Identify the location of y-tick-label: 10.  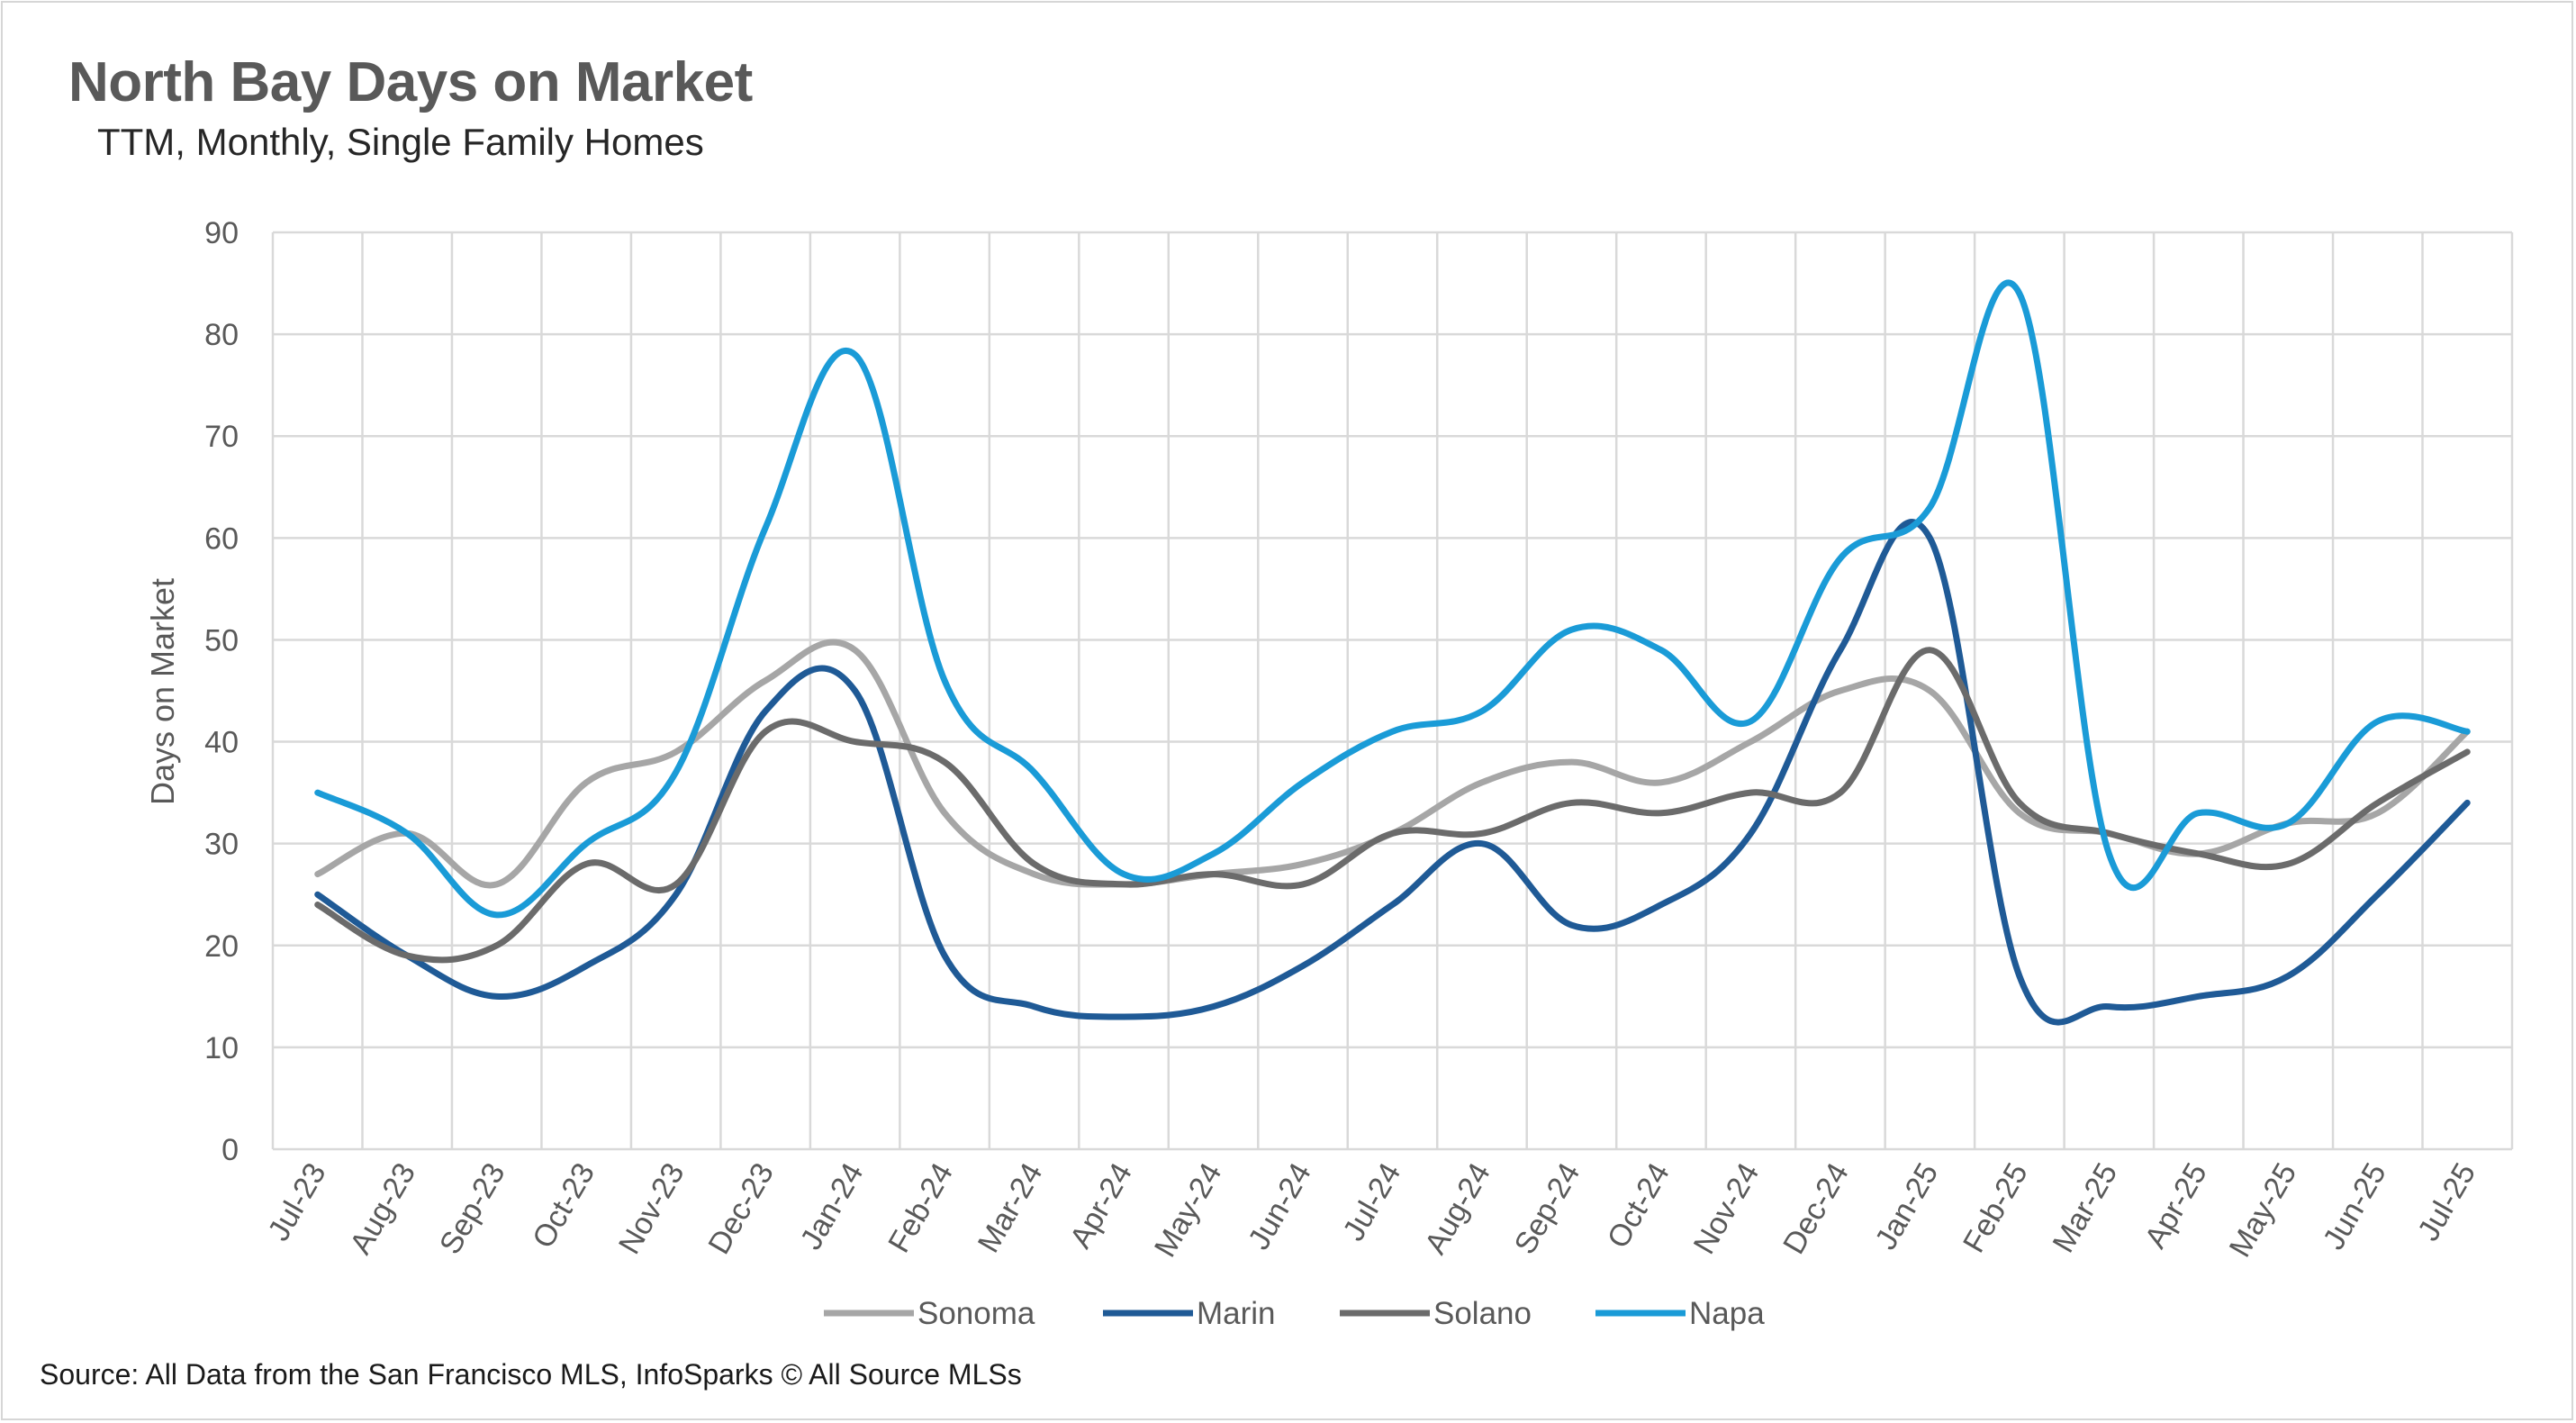
(221, 1048).